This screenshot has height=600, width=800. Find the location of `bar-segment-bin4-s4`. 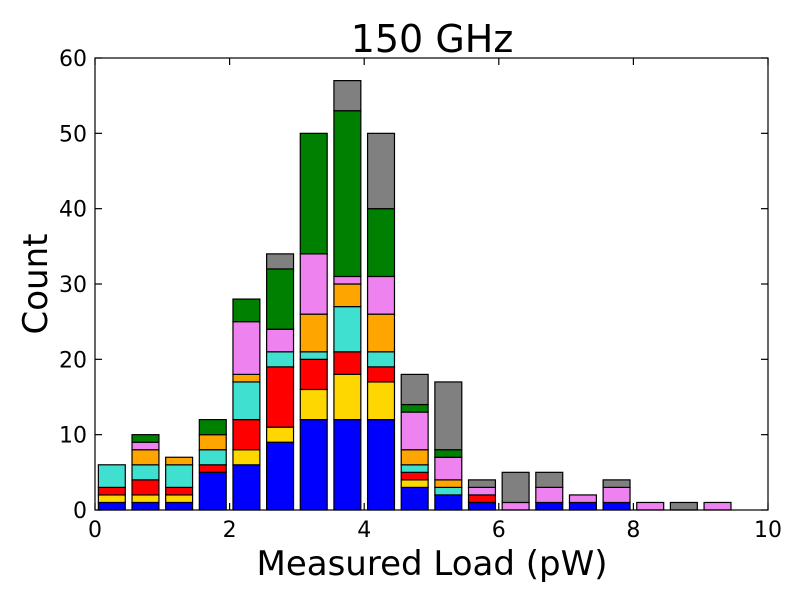

bar-segment-bin4-s4 is located at coordinates (246, 378).